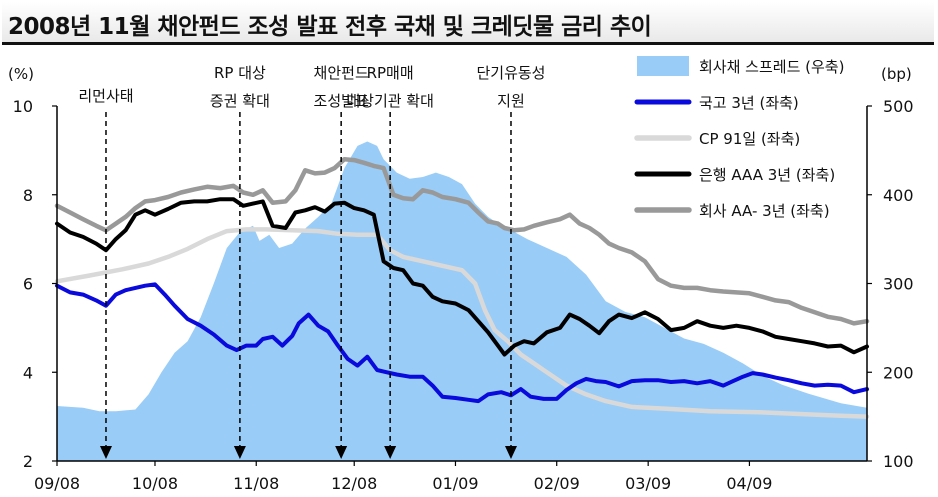 The height and width of the screenshot is (497, 938). I want to click on legend-entry-label: 회사 AA- 3년 (좌축), so click(764, 211).